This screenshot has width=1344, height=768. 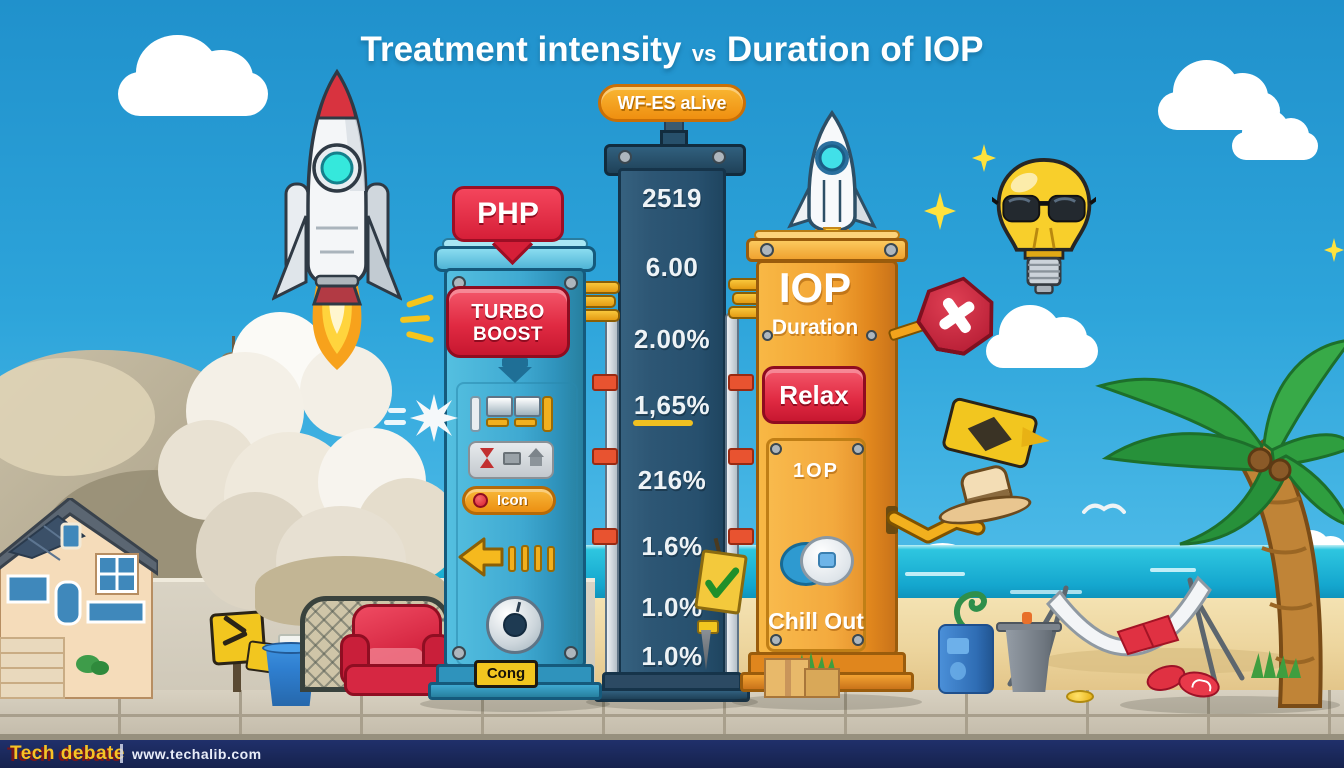 I want to click on icon-button-label: Icon, so click(x=512, y=500).